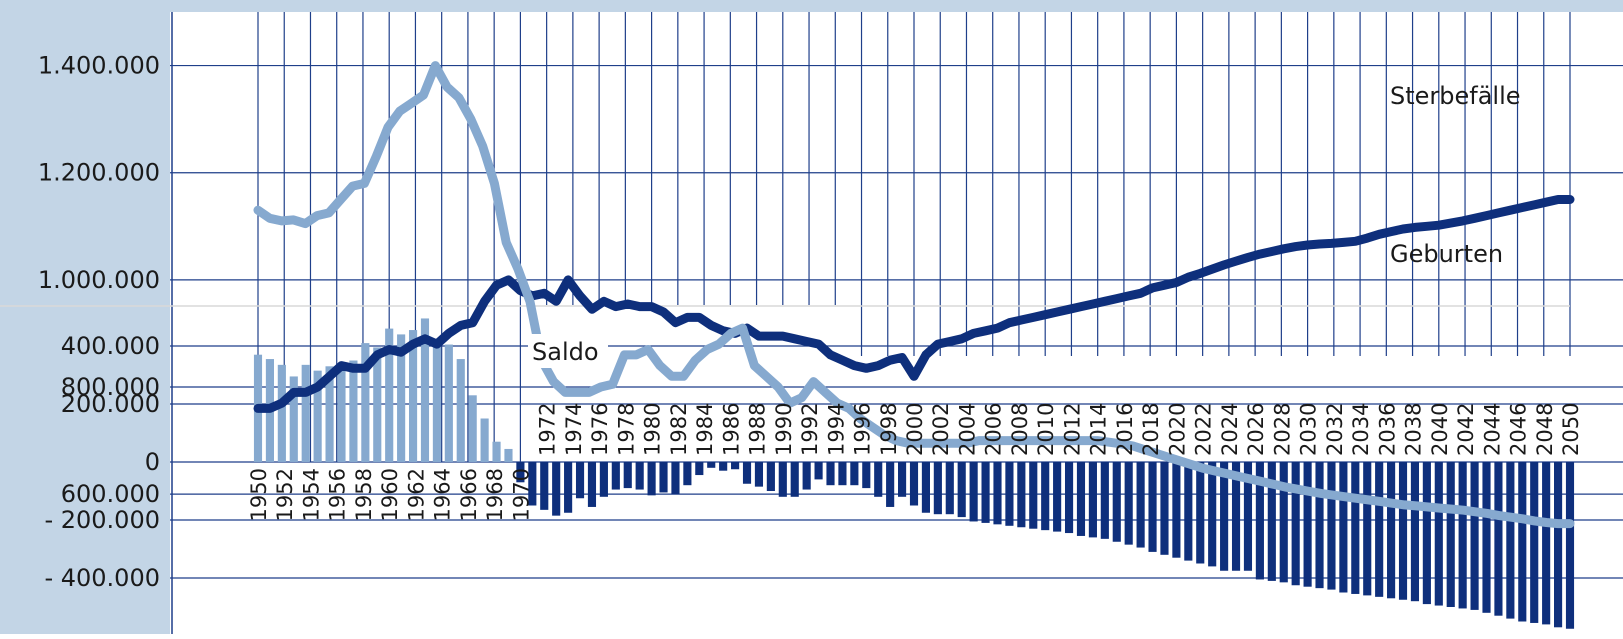 This screenshot has width=1623, height=639. What do you see at coordinates (311, 494) in the screenshot?
I see `x-tick-label: 1954` at bounding box center [311, 494].